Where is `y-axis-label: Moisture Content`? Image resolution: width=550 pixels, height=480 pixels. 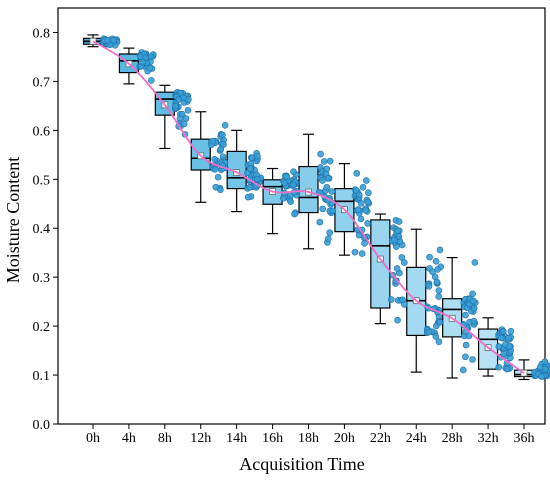 y-axis-label: Moisture Content is located at coordinates (13, 220).